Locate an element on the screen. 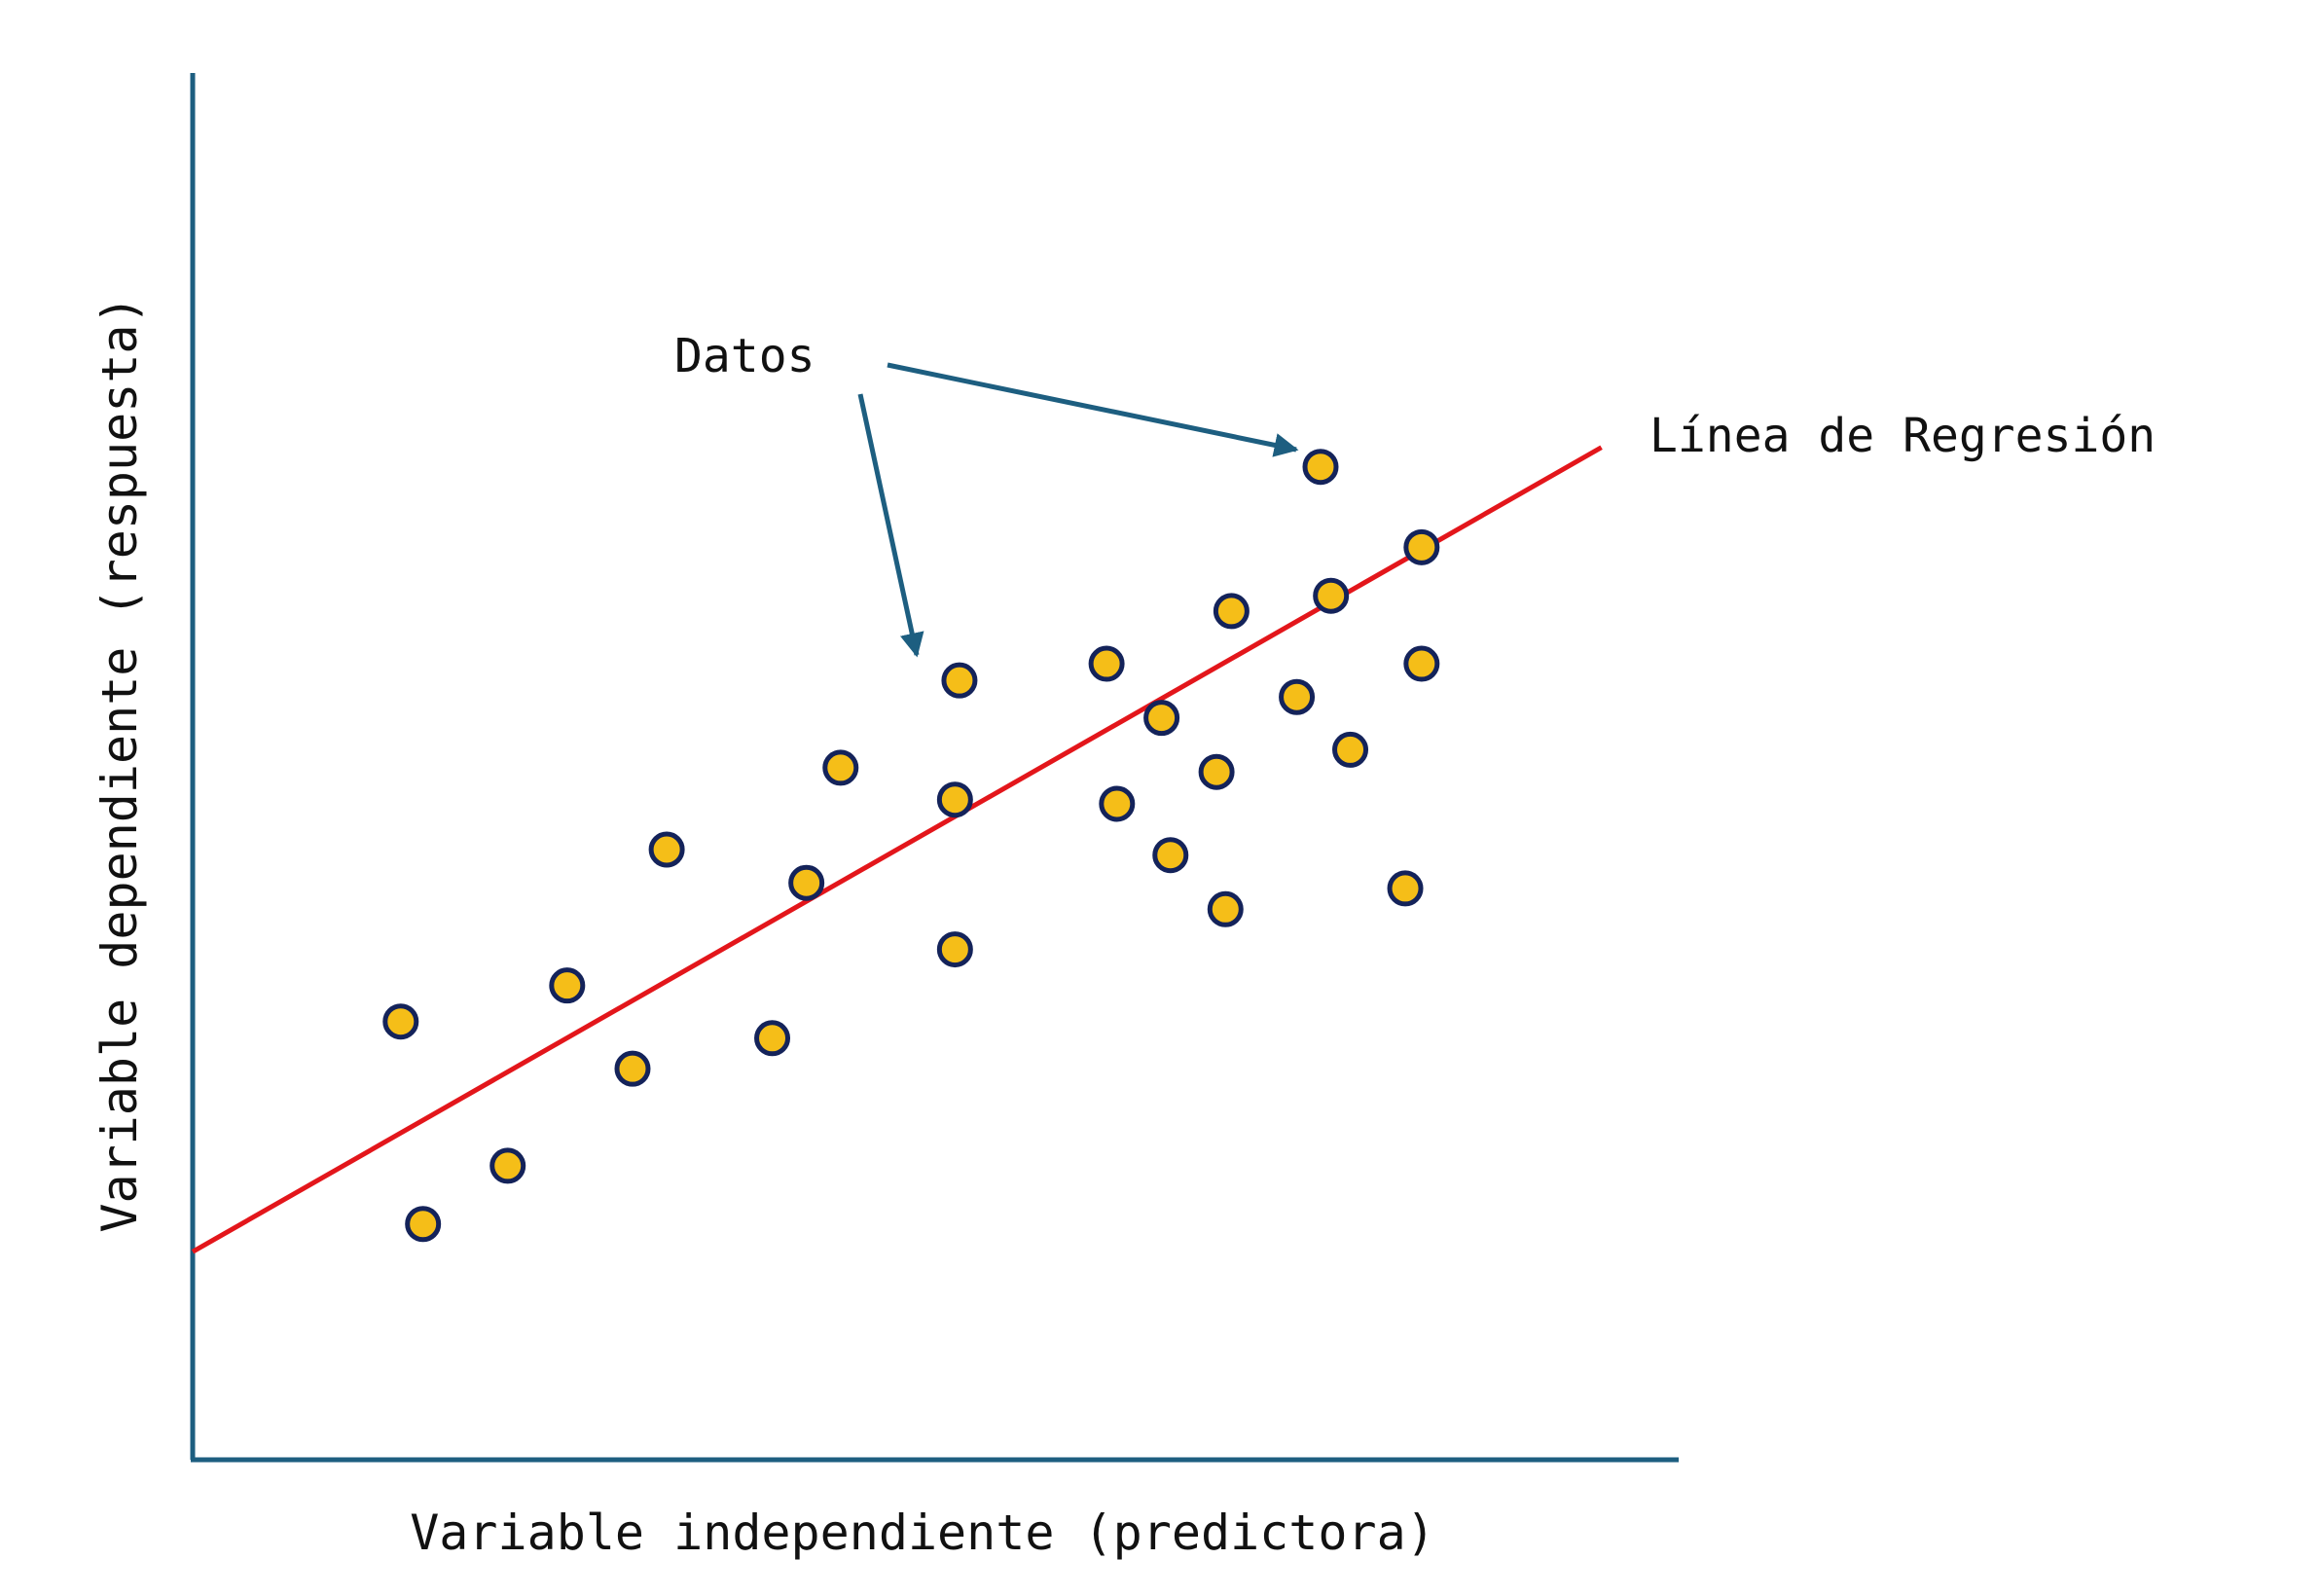  datos-label: Datos is located at coordinates (744, 356).